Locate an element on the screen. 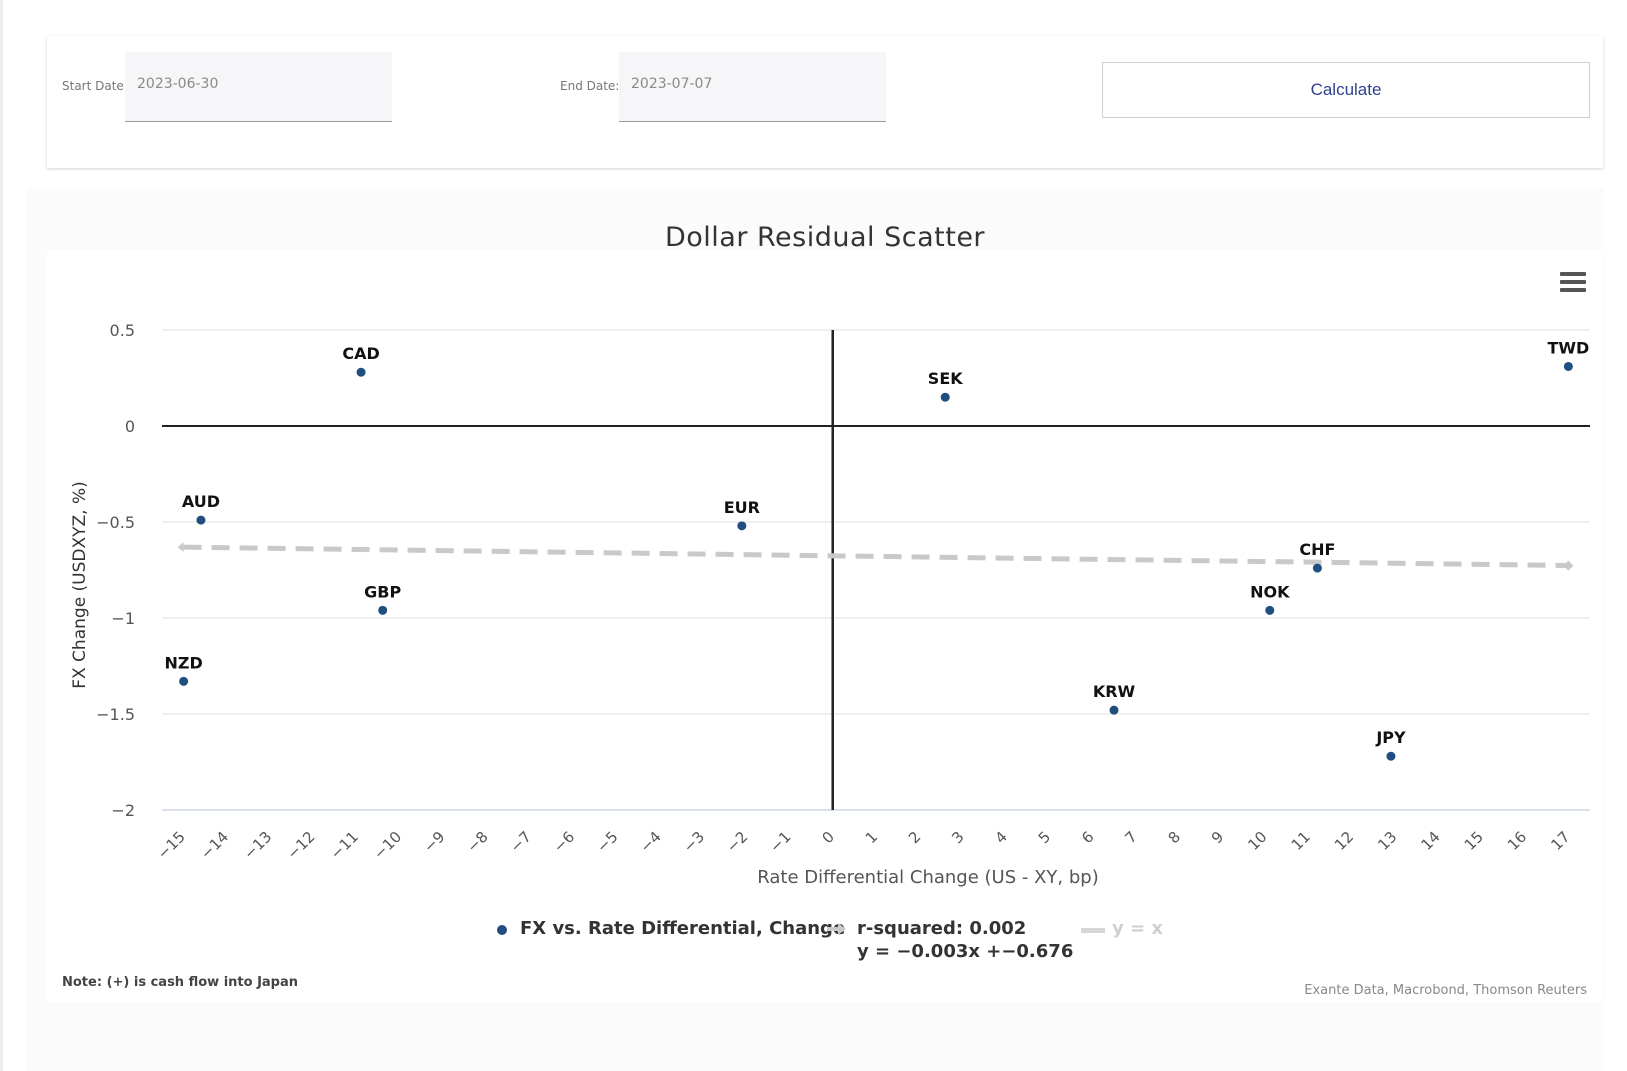 Image resolution: width=1627 pixels, height=1071 pixels. start-date-input is located at coordinates (258, 87).